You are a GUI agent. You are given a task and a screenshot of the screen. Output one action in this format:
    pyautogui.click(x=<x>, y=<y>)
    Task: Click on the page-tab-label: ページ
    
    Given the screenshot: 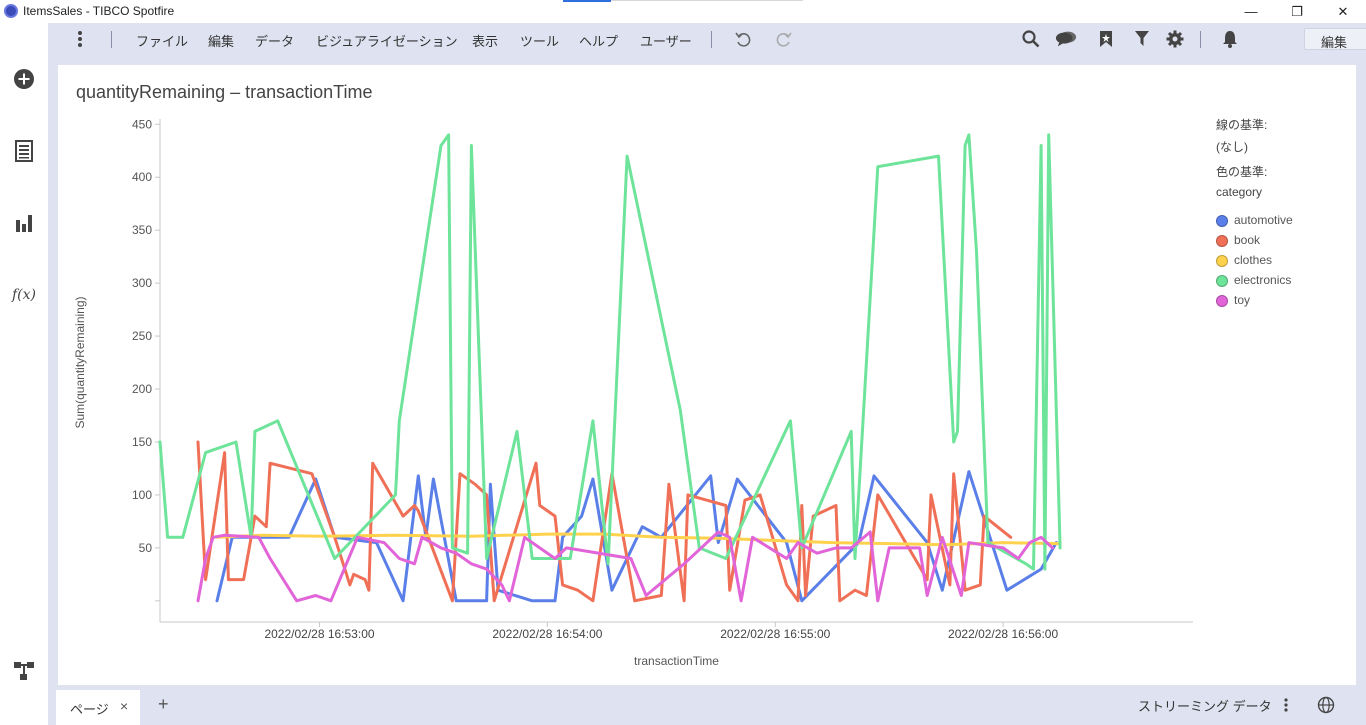 What is the action you would take?
    pyautogui.click(x=89, y=709)
    